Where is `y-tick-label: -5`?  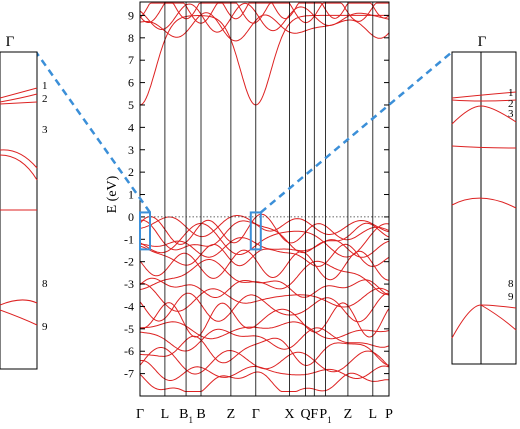
y-tick-label: -5 is located at coordinates (129, 329).